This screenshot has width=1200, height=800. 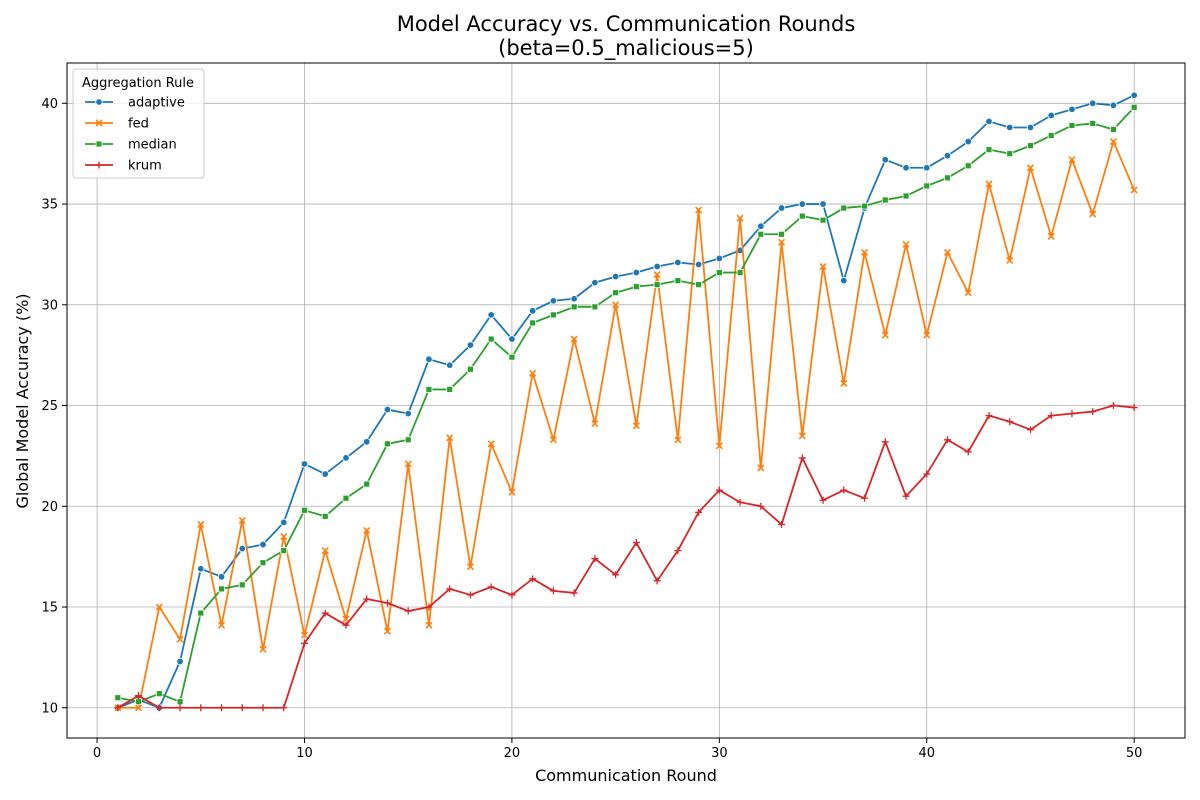 What do you see at coordinates (49, 305) in the screenshot?
I see `y-tick-label: 30` at bounding box center [49, 305].